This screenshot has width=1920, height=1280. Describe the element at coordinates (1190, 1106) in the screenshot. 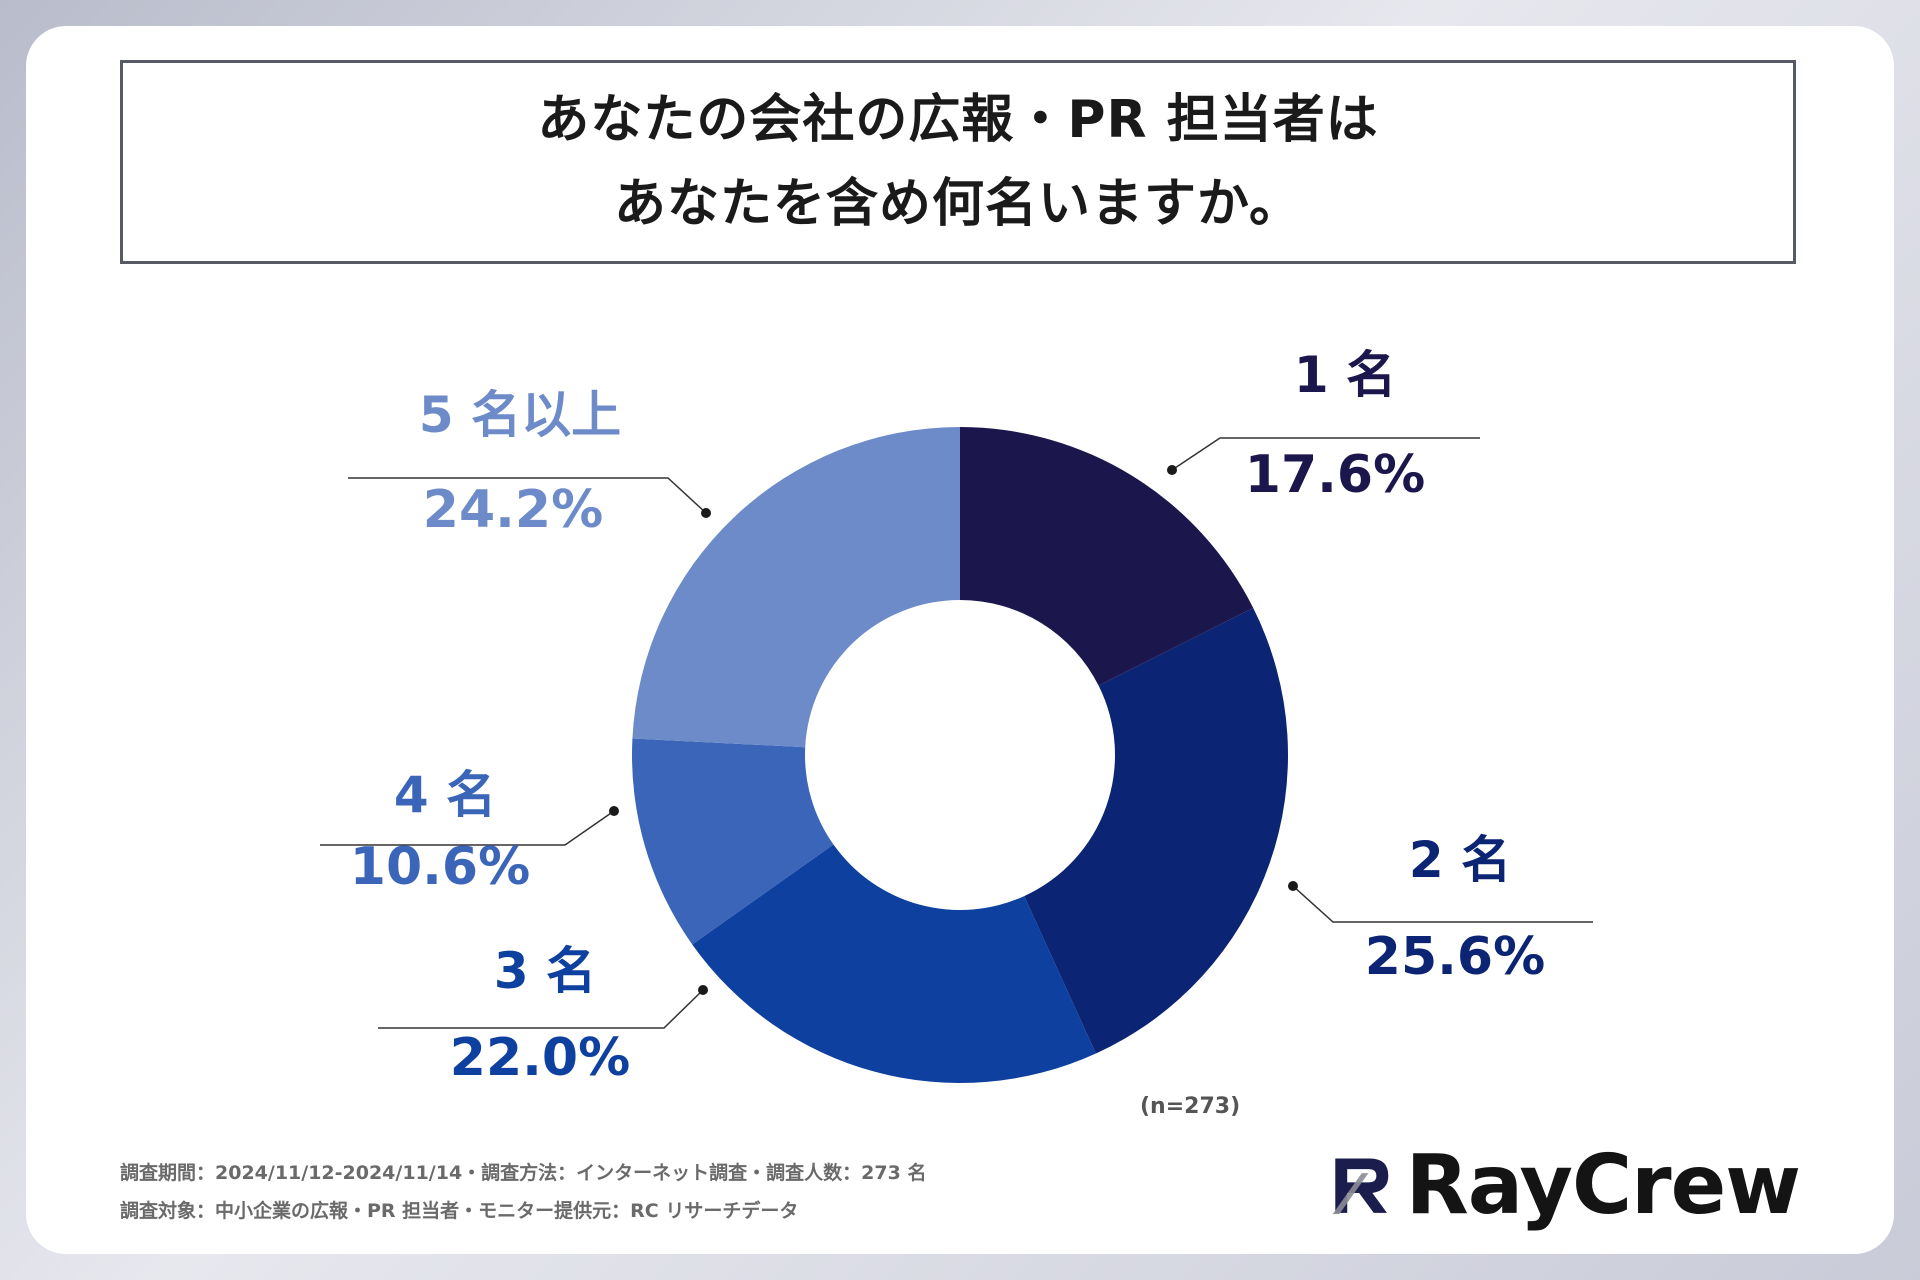

I see `sample-size: (n=273)` at that location.